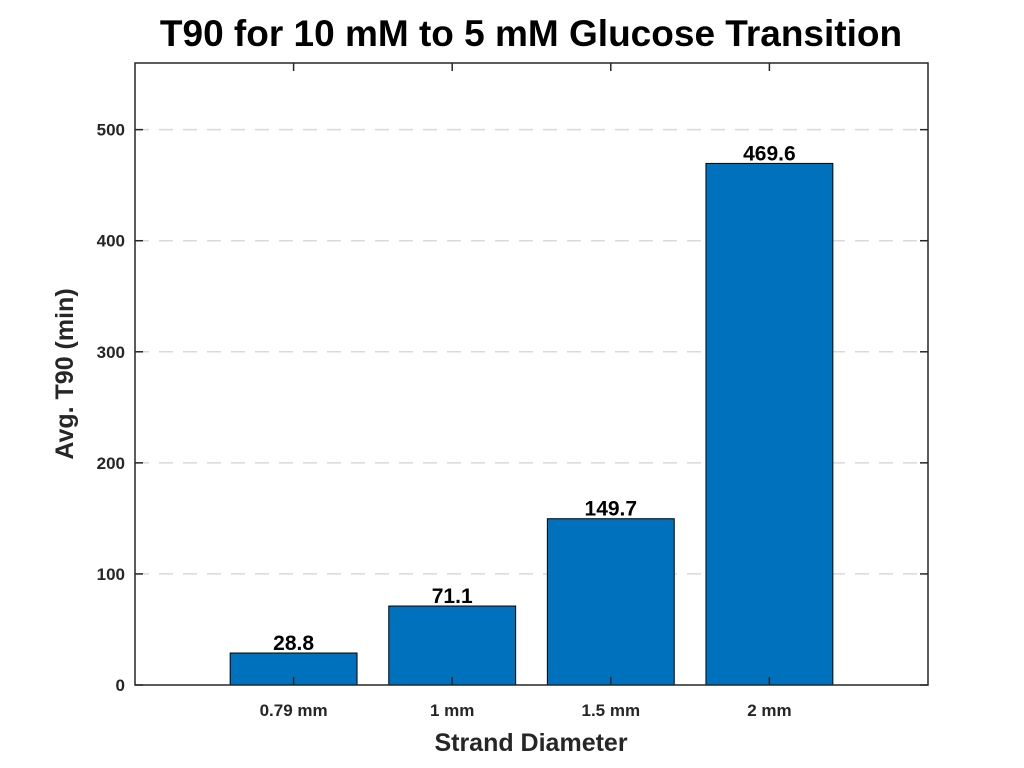  Describe the element at coordinates (293, 643) in the screenshot. I see `bar-value-label-1: 28.8` at that location.